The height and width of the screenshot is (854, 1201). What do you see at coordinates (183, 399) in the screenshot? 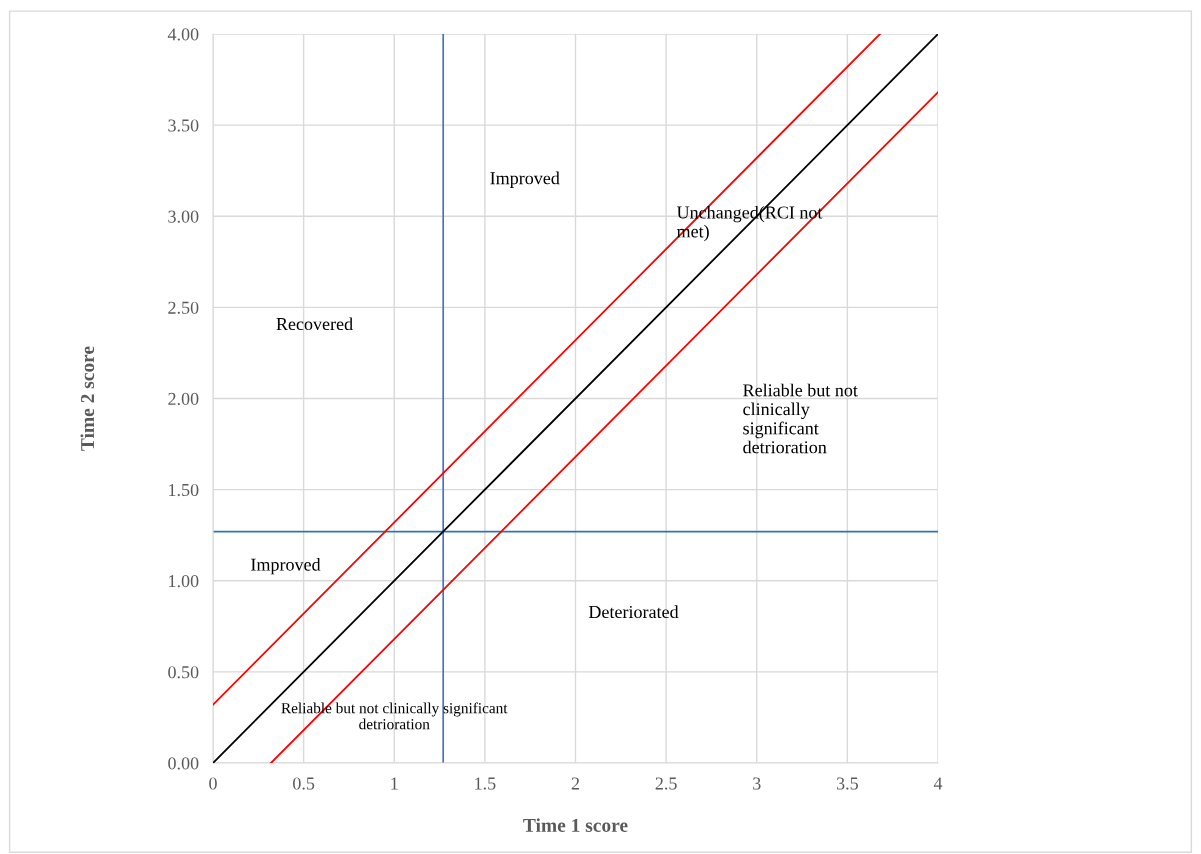
I see `y-tick-label: 2.00` at bounding box center [183, 399].